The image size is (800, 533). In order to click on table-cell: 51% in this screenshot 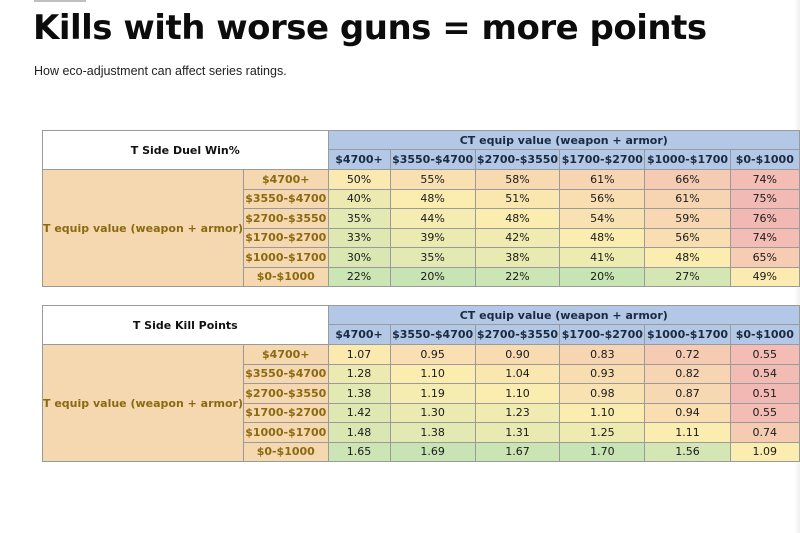, I will do `click(517, 198)`.